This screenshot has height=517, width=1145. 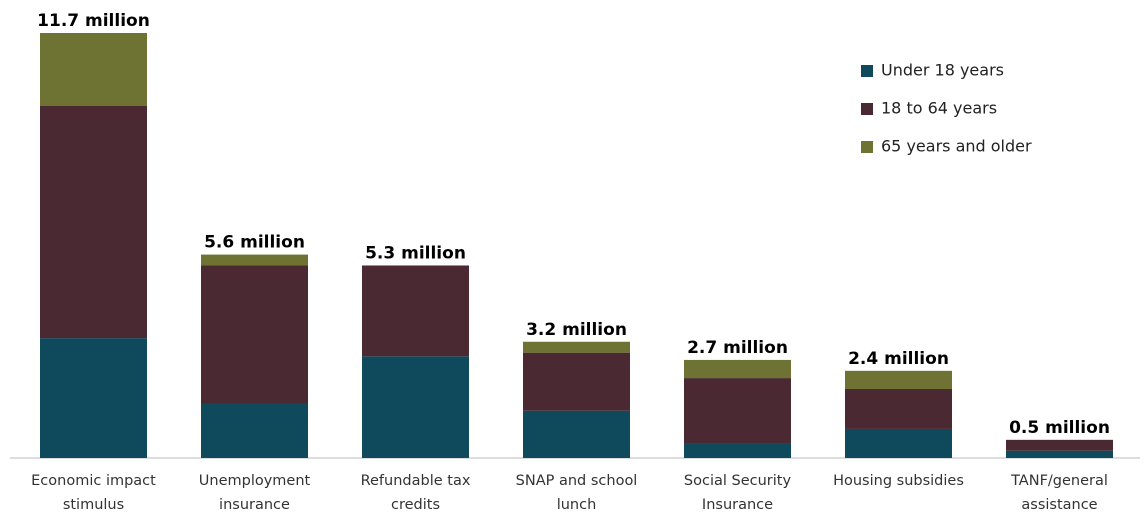 I want to click on total-label: 5.3 million, so click(x=415, y=253).